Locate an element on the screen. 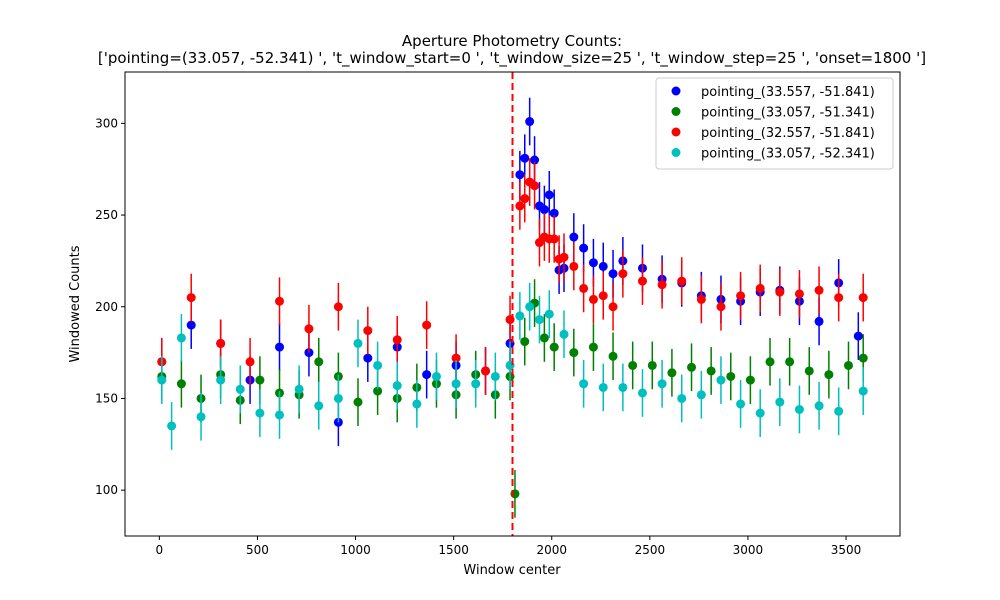 This screenshot has height=600, width=1000. y-tick-label: 300 is located at coordinates (106, 123).